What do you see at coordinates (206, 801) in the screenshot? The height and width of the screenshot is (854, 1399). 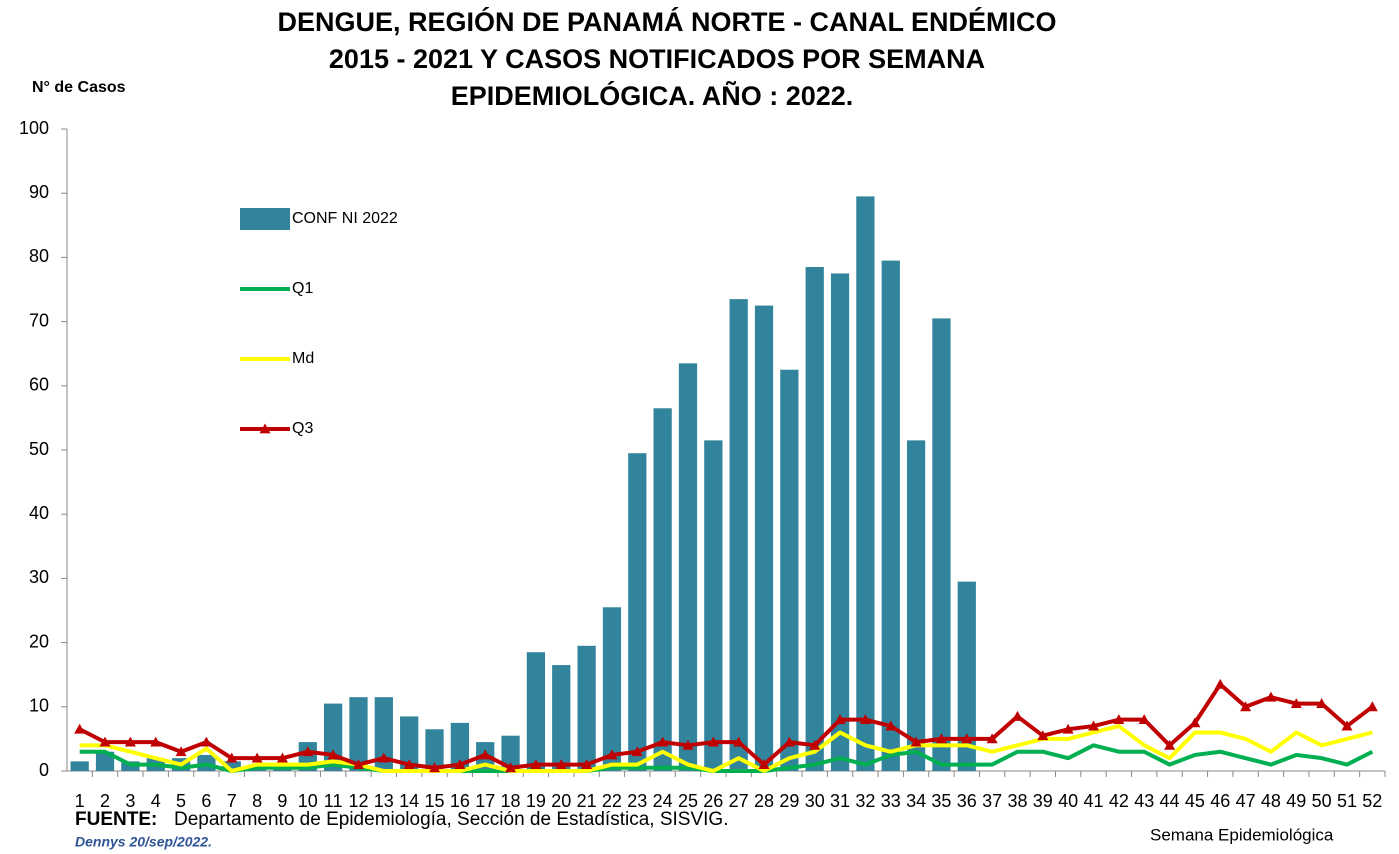 I see `x-tick-label: 6` at bounding box center [206, 801].